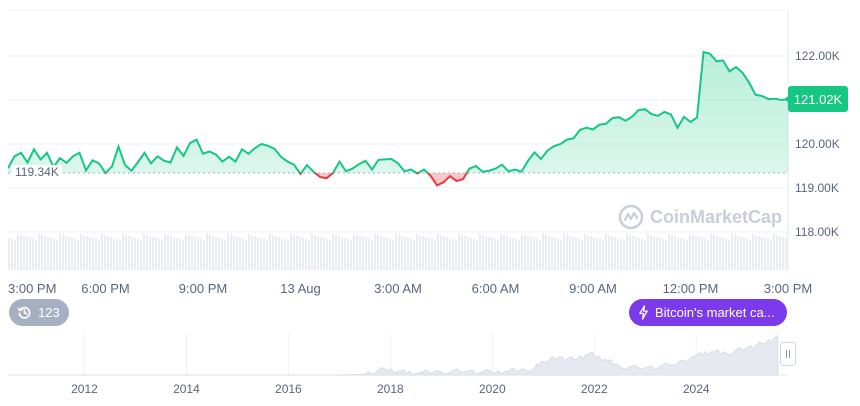 The width and height of the screenshot is (860, 406). What do you see at coordinates (398, 364) in the screenshot?
I see `navigator: 2012 2014 2016 2018 2020 2022 2024` at bounding box center [398, 364].